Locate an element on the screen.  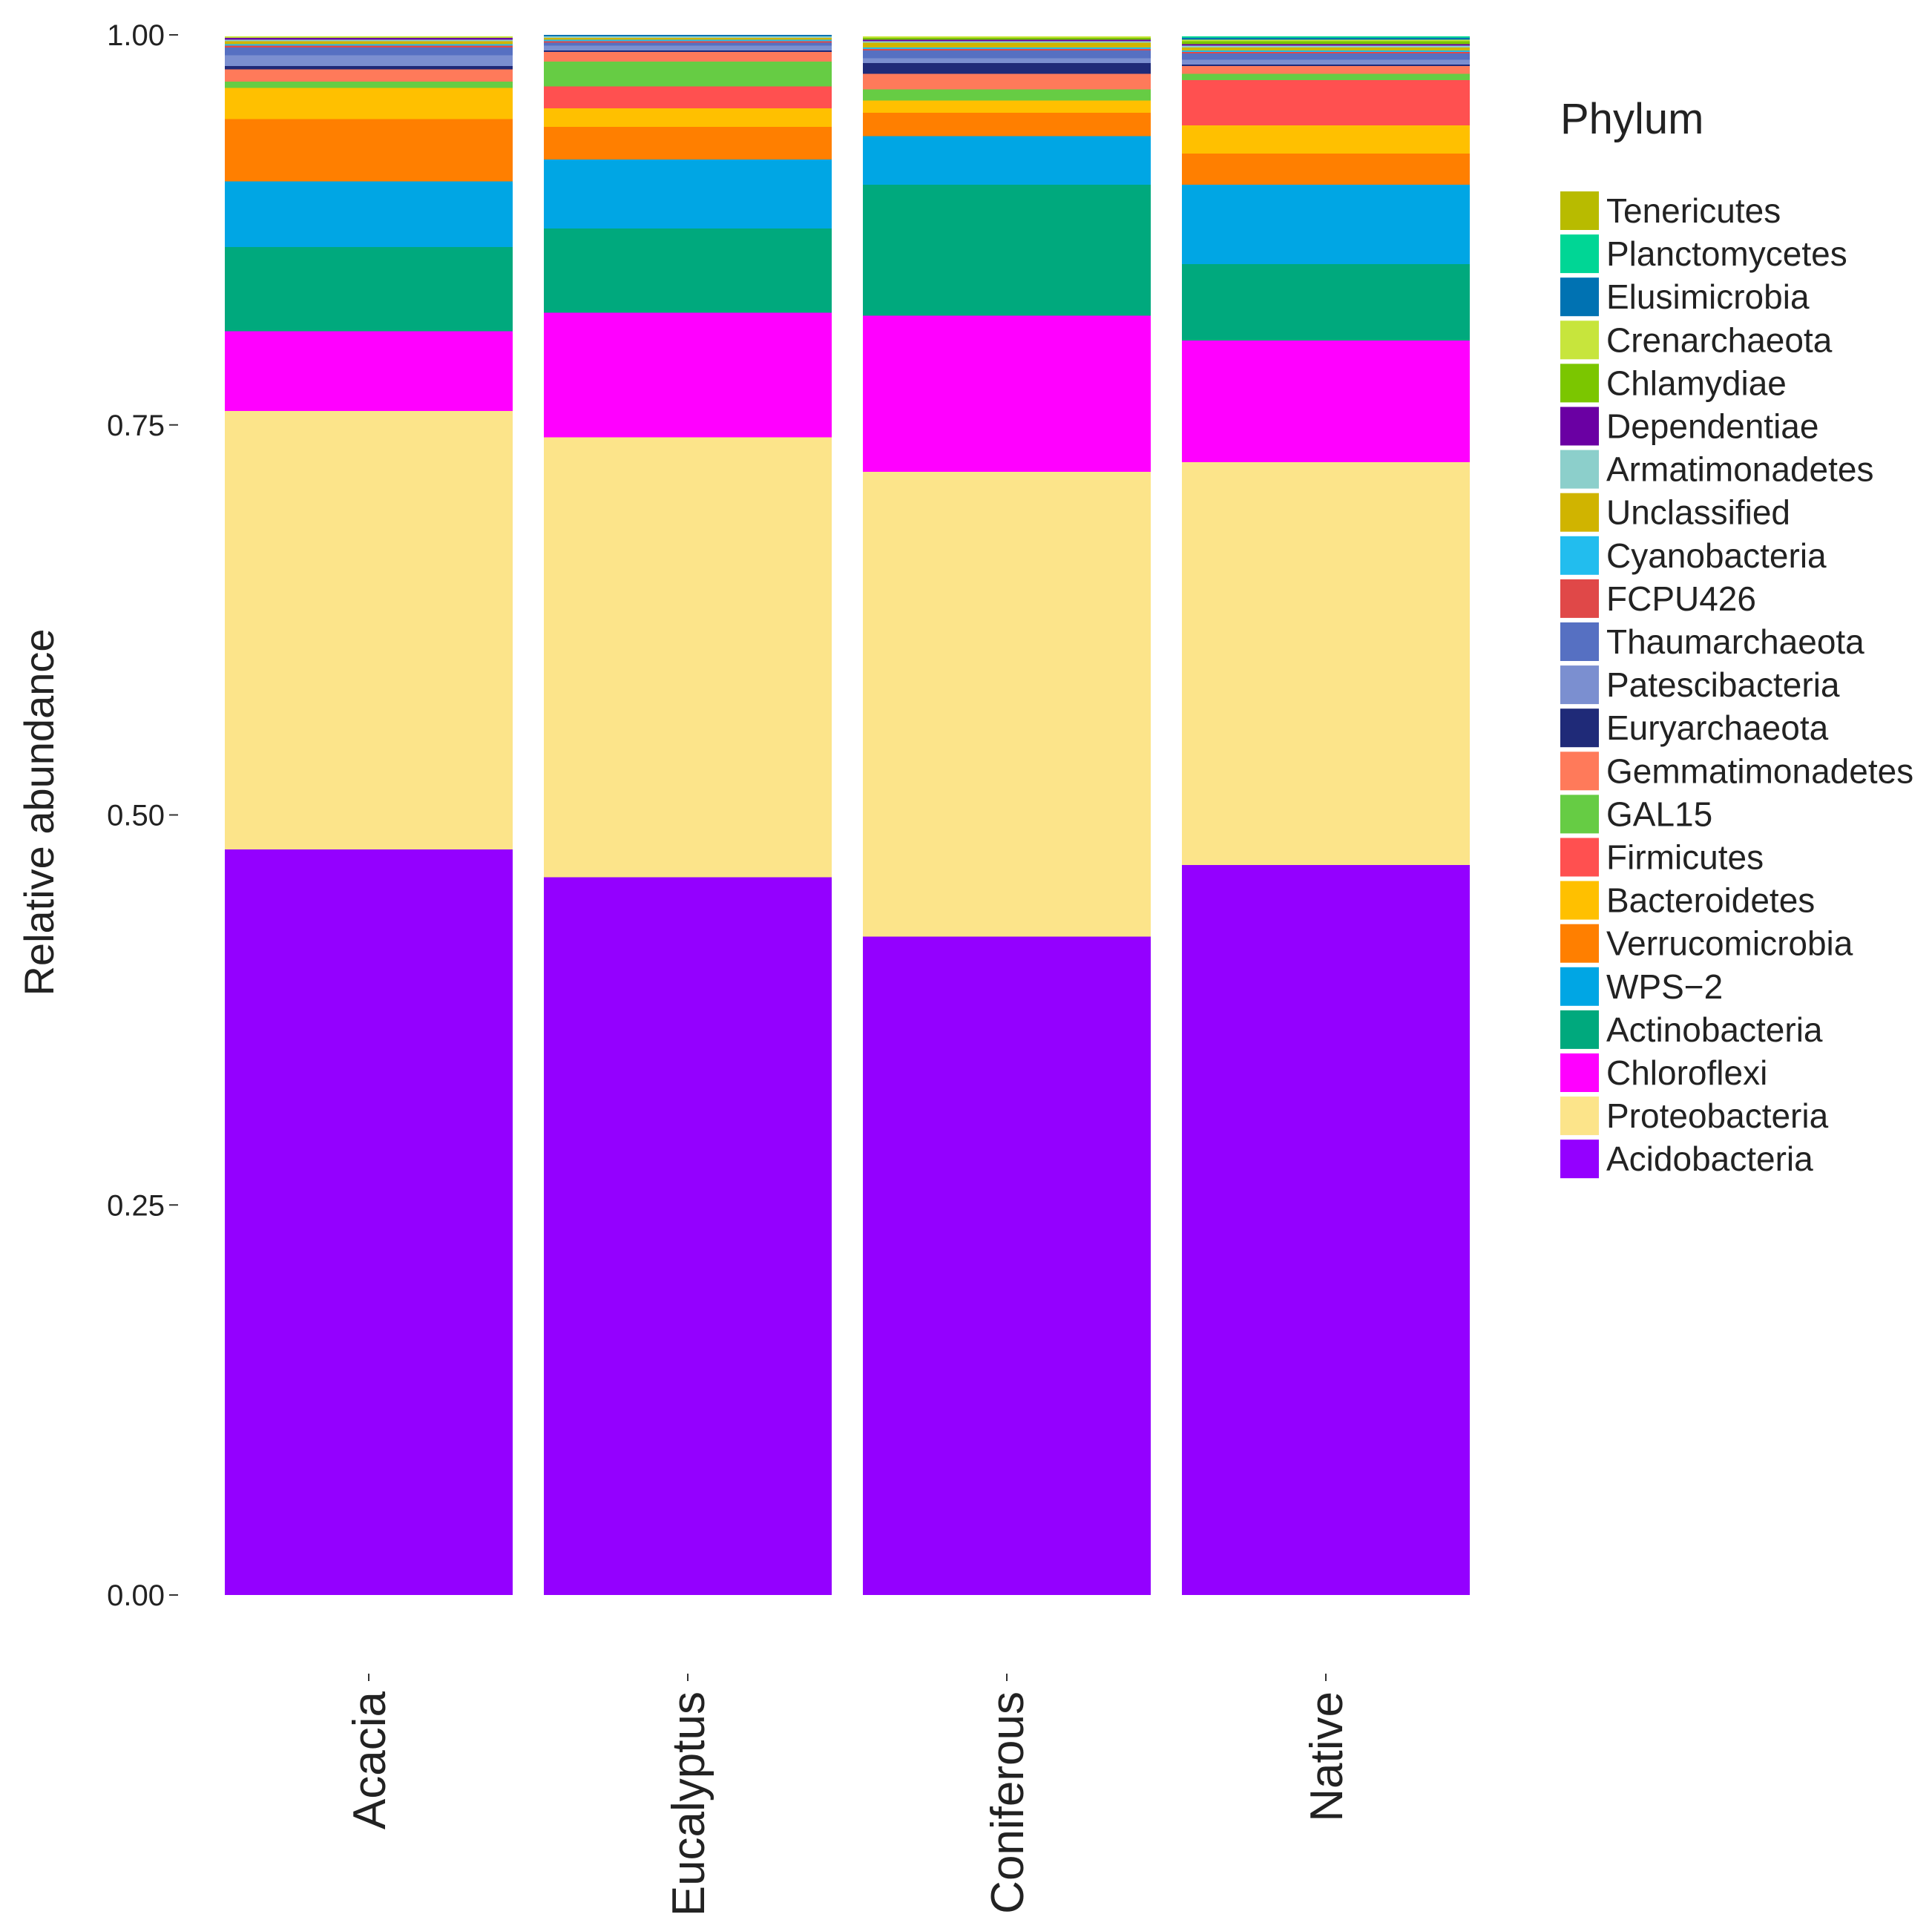
legend-label: Crenarchaeota is located at coordinates (1719, 339).